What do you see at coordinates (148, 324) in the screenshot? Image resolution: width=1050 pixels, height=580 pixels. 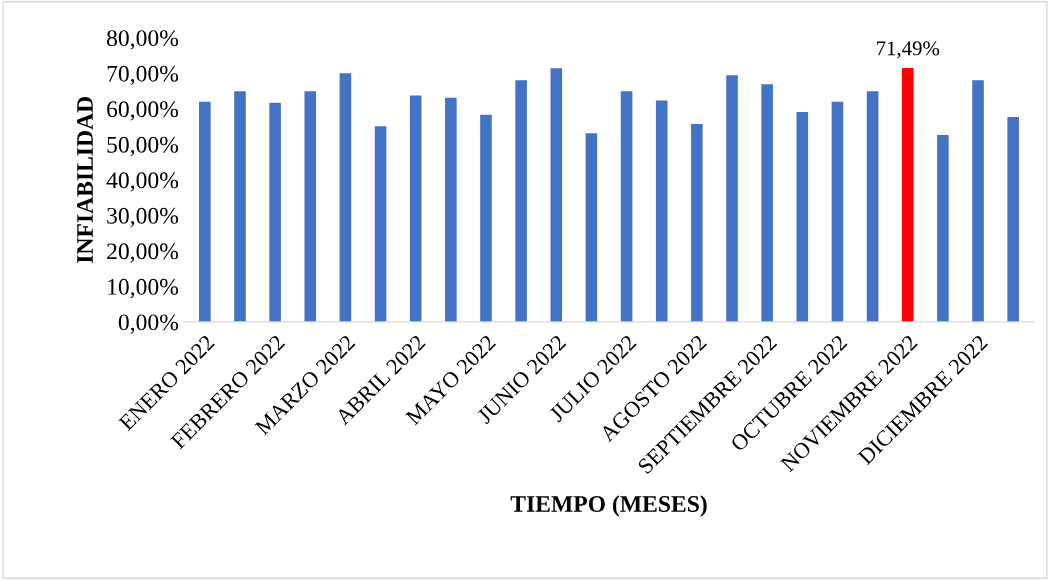 I see `y-tick-label: 0,00%` at bounding box center [148, 324].